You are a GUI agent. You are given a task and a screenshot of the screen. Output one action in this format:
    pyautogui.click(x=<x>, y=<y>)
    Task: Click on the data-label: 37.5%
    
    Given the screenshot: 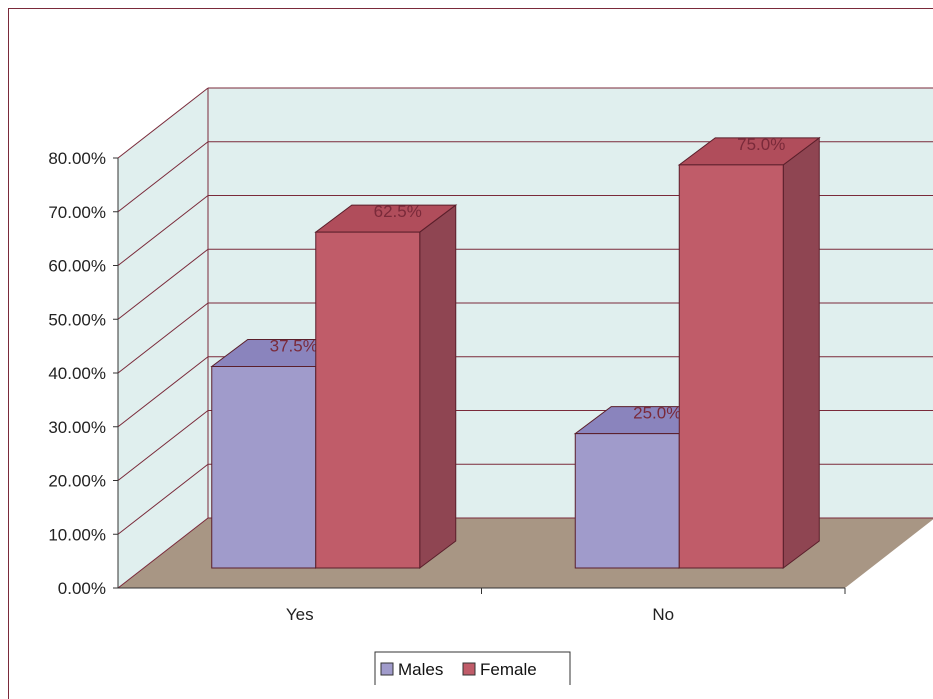 What is the action you would take?
    pyautogui.click(x=294, y=345)
    